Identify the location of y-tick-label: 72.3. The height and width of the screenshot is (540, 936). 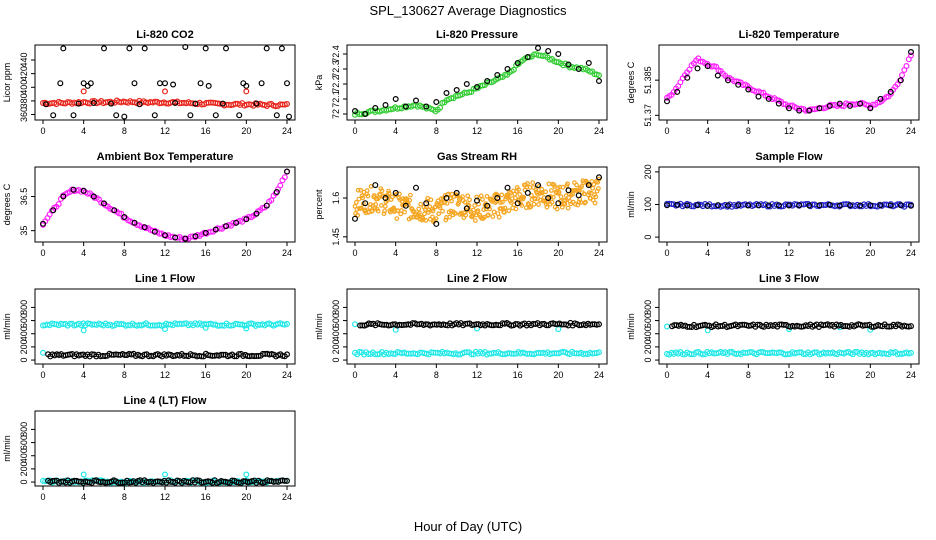
(336, 69).